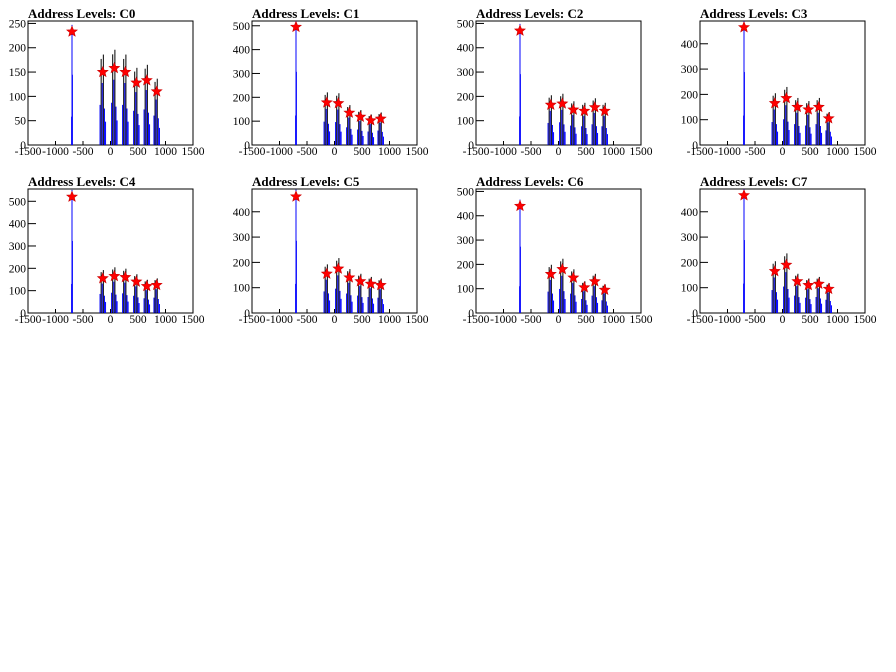 The width and height of the screenshot is (896, 672). What do you see at coordinates (21, 122) in the screenshot?
I see `y-tick-label: 50` at bounding box center [21, 122].